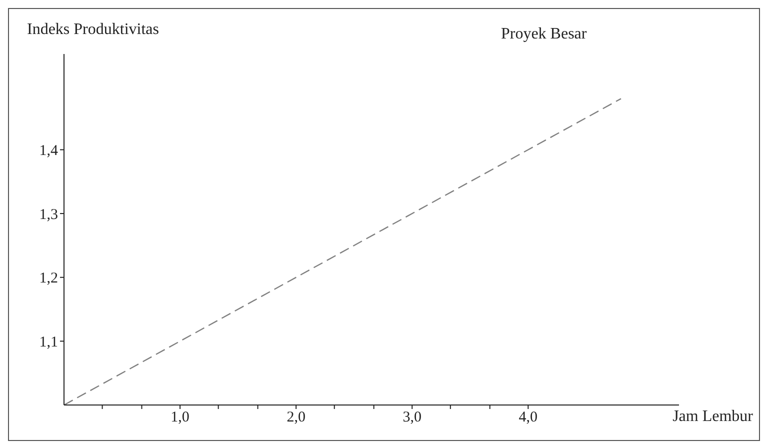 The image size is (766, 447). Describe the element at coordinates (48, 342) in the screenshot. I see `y-tick-label: 1,1` at that location.